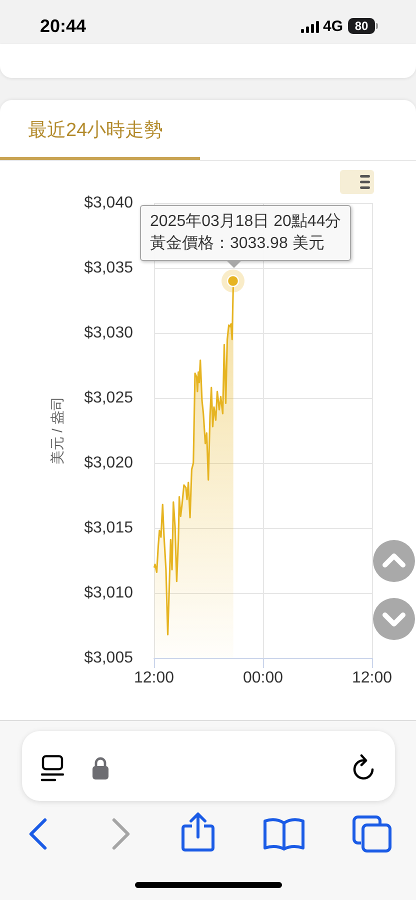  What do you see at coordinates (246, 222) in the screenshot?
I see `annotation: 2025年03月18日 20點44分` at bounding box center [246, 222].